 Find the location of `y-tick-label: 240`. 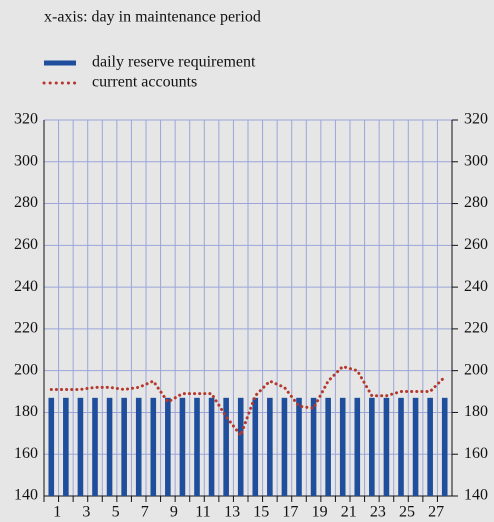

y-tick-label: 240 is located at coordinates (26, 286).